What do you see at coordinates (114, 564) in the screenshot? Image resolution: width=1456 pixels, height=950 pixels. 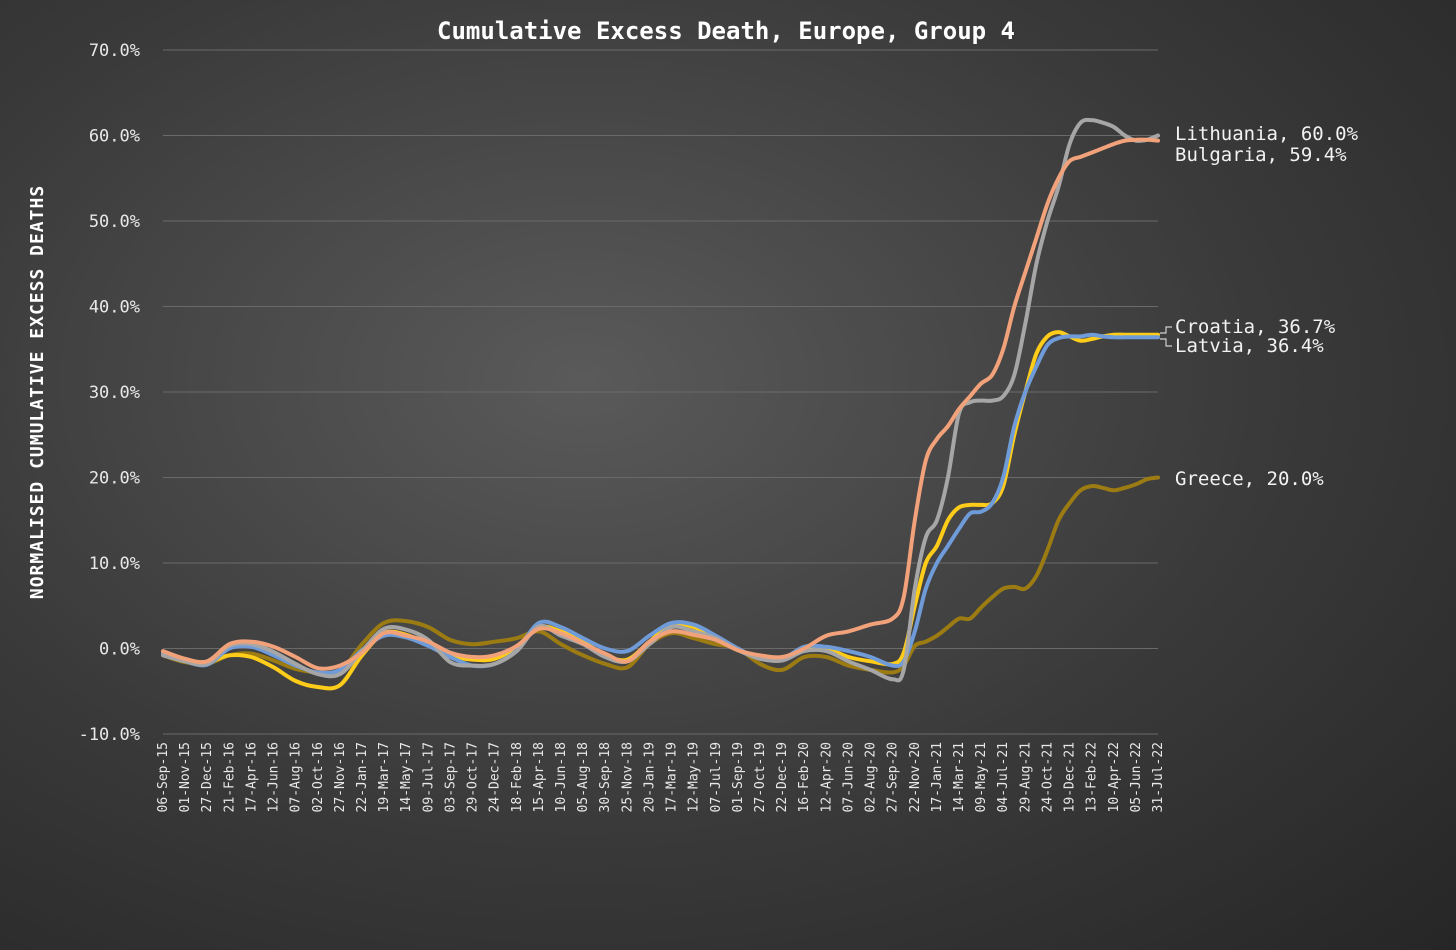 I see `y-tick-label: 10.0%` at bounding box center [114, 564].